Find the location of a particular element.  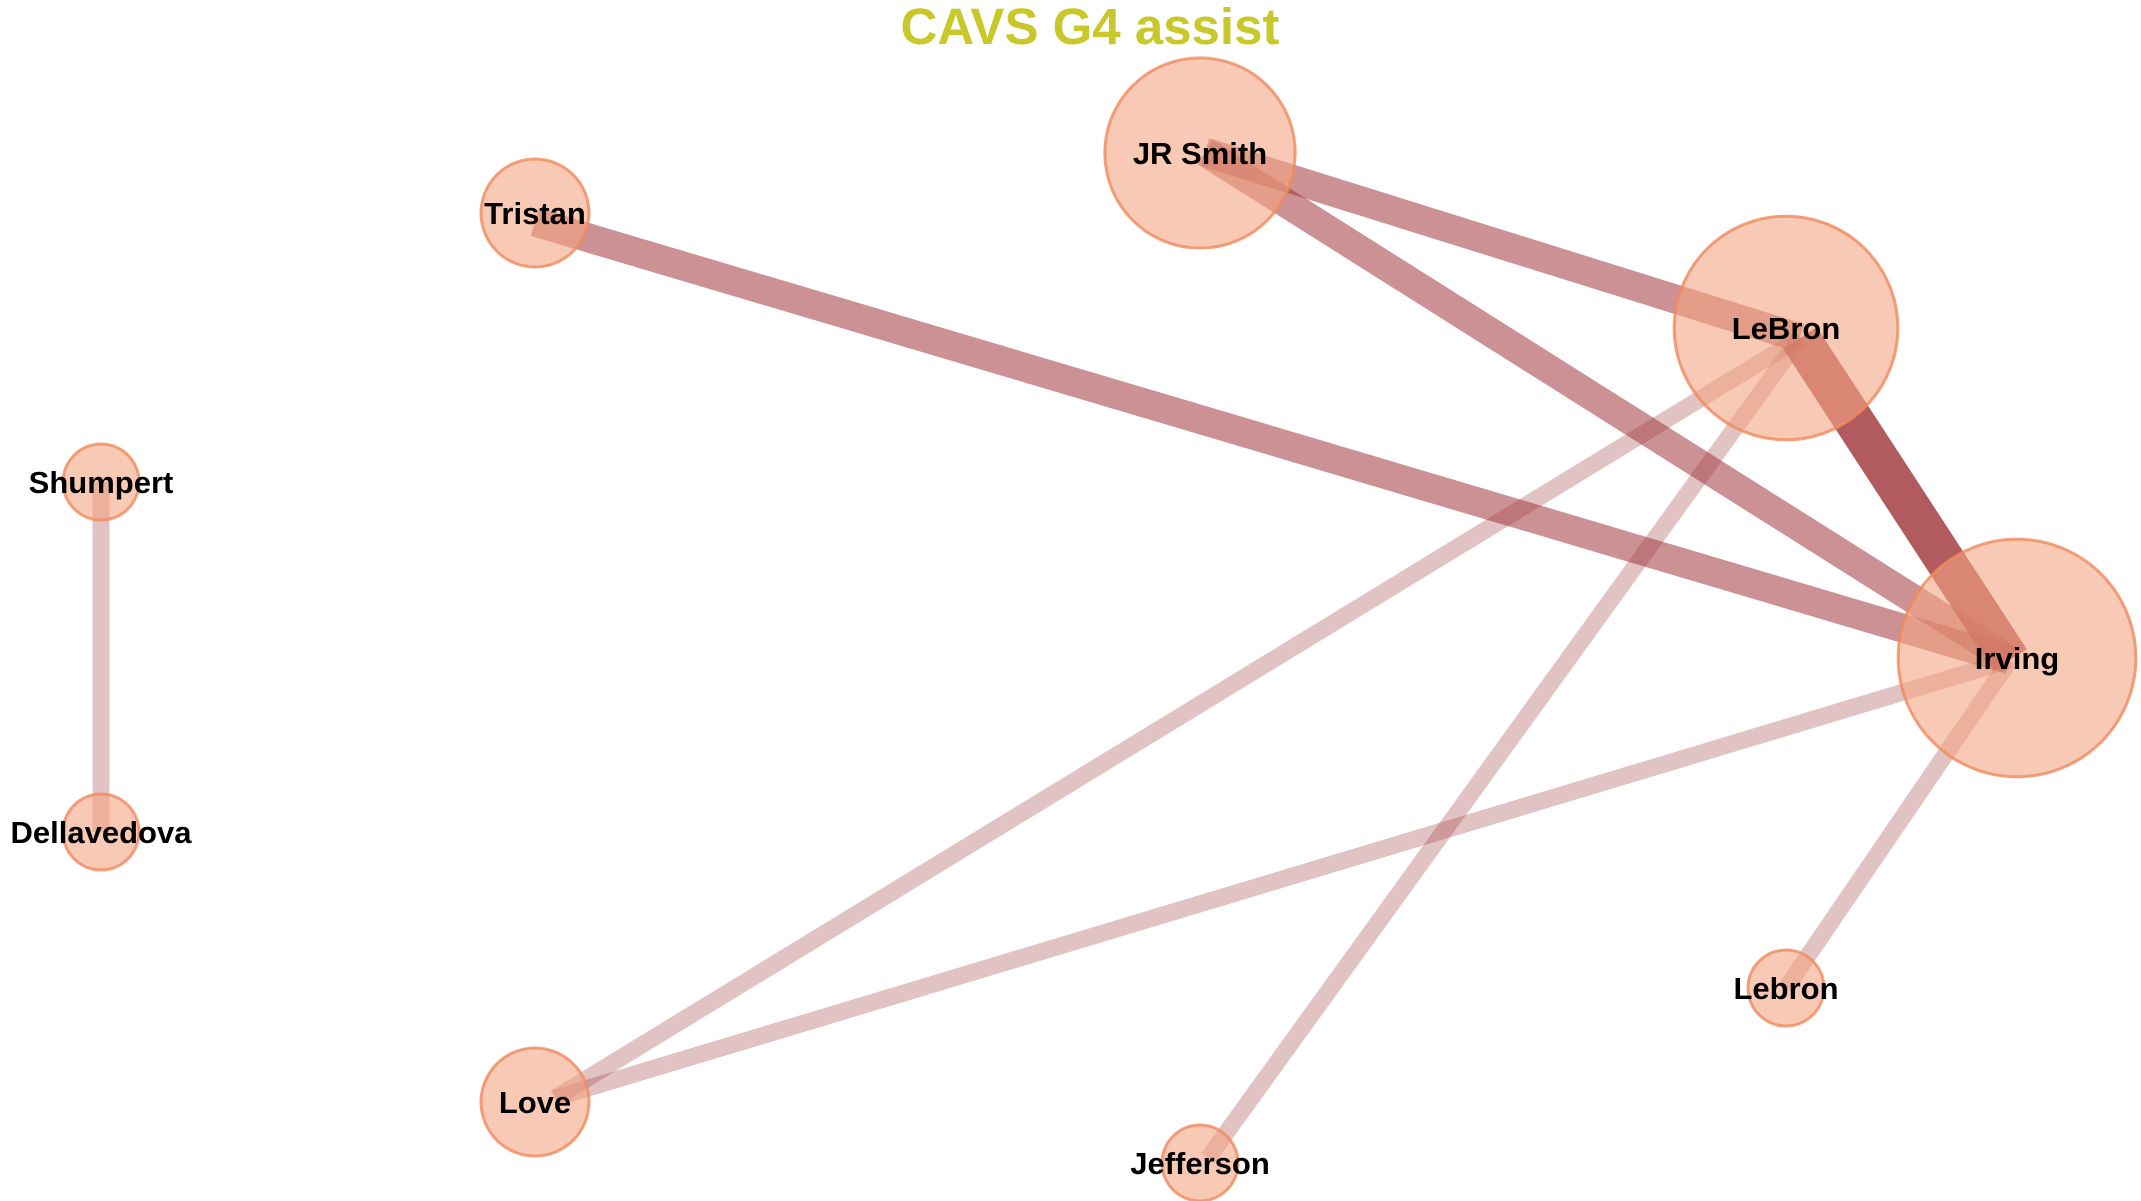

node-dellavedova: Dellavedova is located at coordinates (102, 832).